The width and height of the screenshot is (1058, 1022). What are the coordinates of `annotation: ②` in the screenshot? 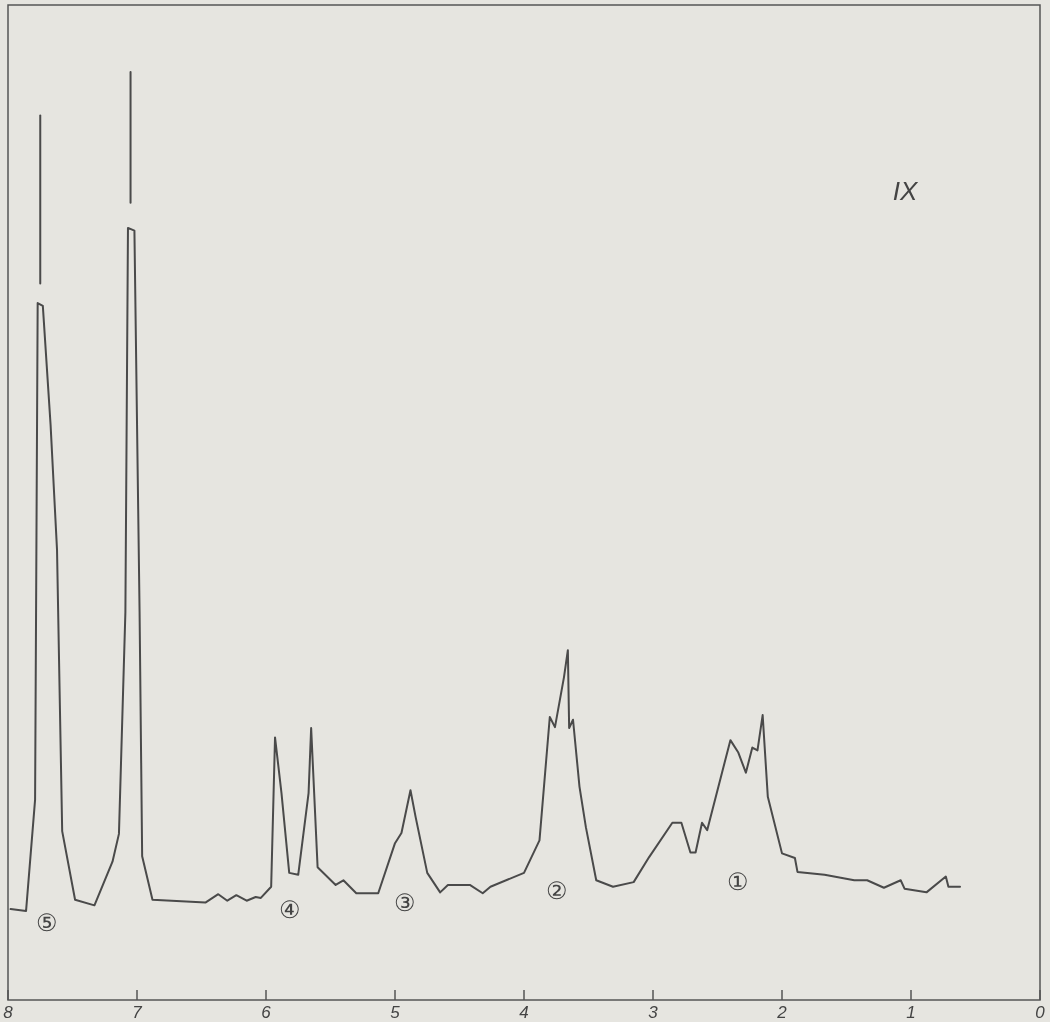 It's located at (557, 891).